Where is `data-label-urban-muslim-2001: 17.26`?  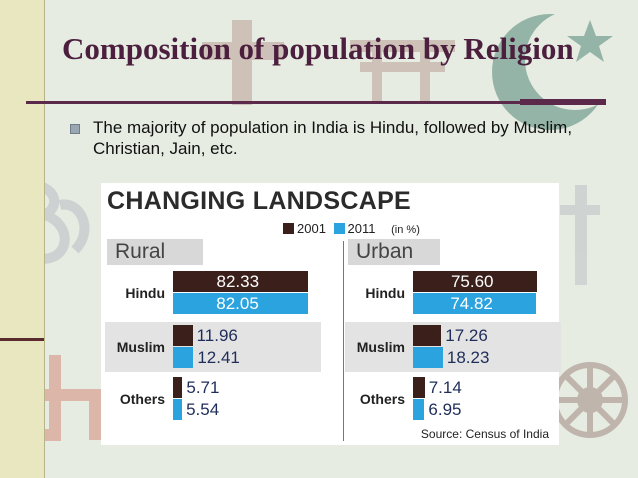 data-label-urban-muslim-2001: 17.26 is located at coordinates (466, 335).